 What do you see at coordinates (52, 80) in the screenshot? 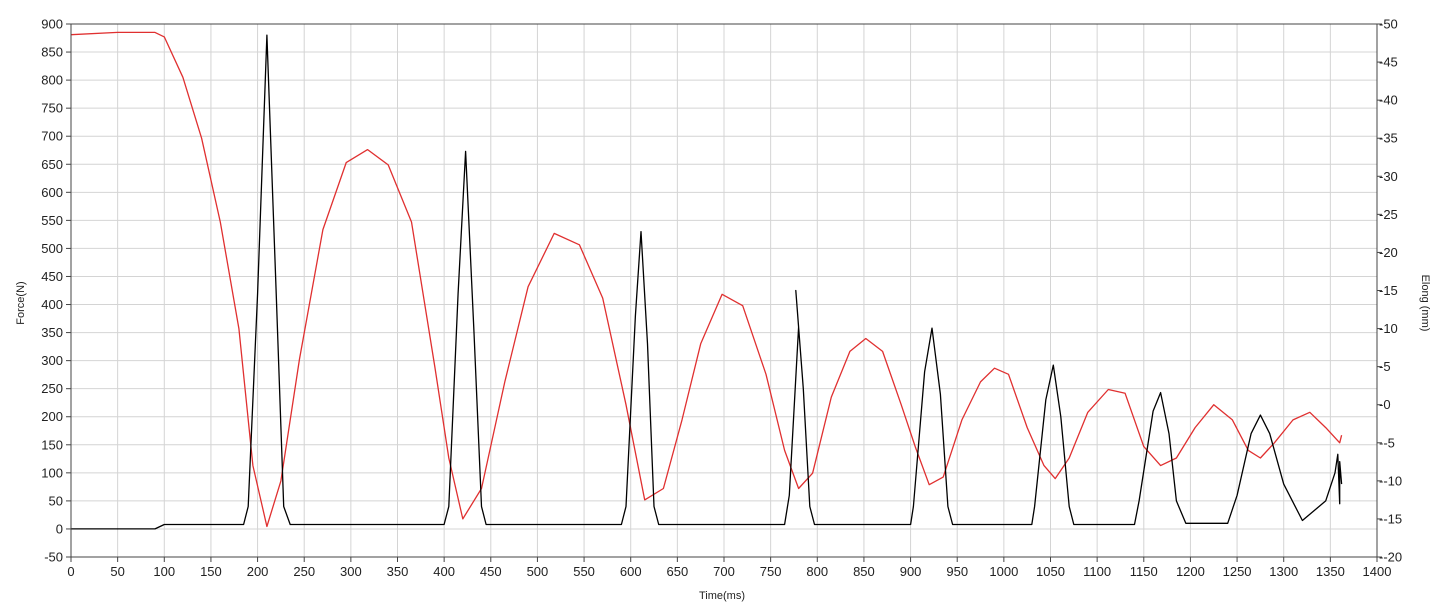
I see `y-tick-label: 800` at bounding box center [52, 80].